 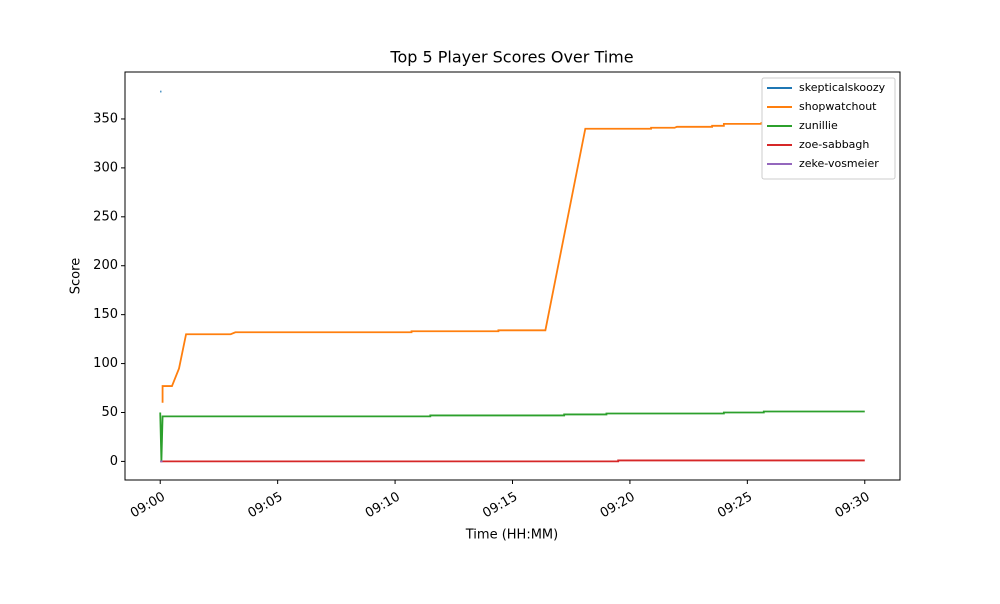 What do you see at coordinates (105, 363) in the screenshot?
I see `y-tick-label: 100` at bounding box center [105, 363].